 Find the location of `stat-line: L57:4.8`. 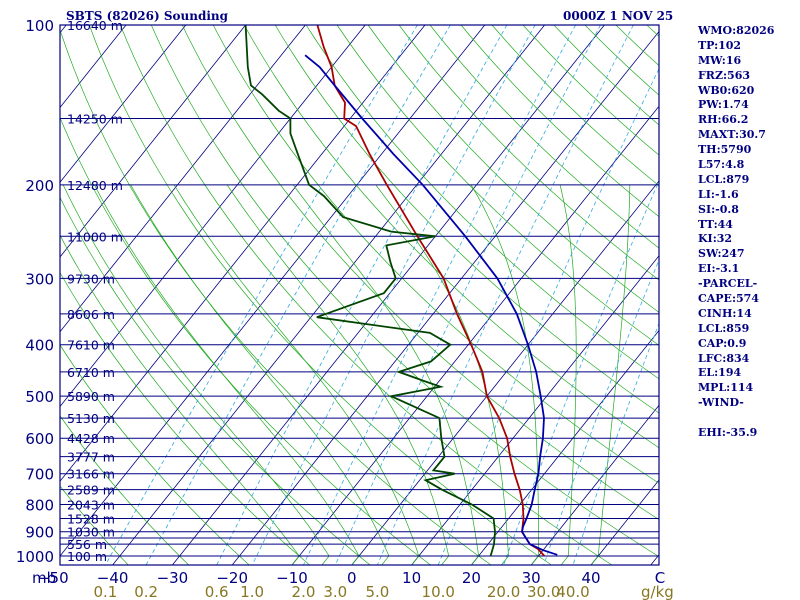

stat-line: L57:4.8 is located at coordinates (721, 165).